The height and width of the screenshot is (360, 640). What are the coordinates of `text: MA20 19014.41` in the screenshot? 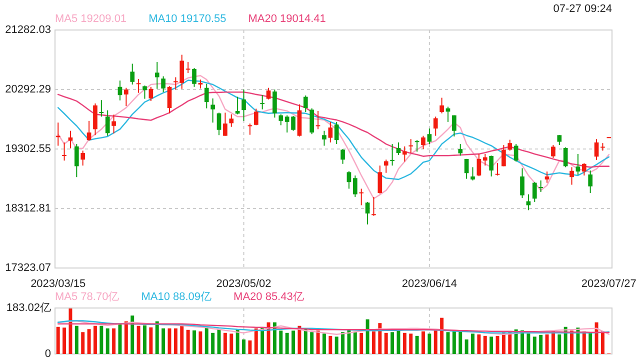 It's located at (287, 19).